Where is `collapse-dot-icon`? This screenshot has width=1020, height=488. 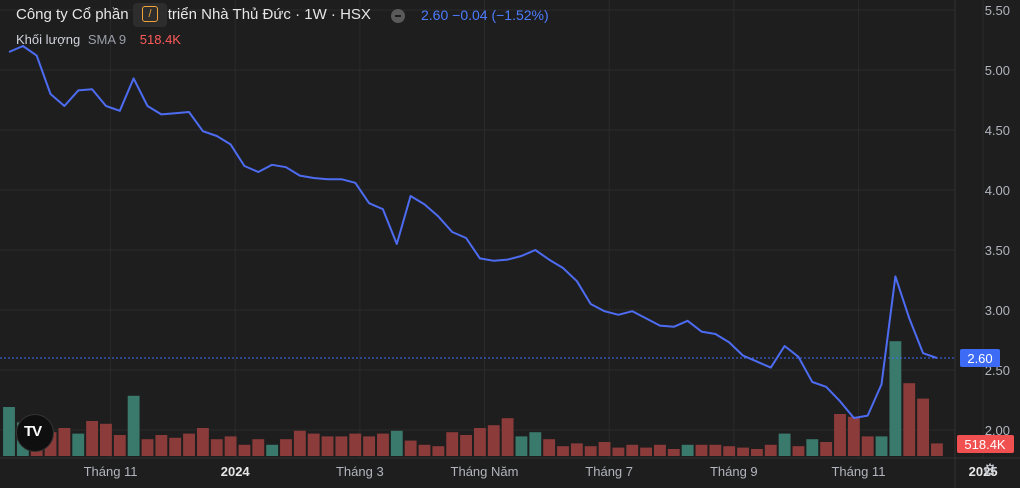 collapse-dot-icon is located at coordinates (398, 16).